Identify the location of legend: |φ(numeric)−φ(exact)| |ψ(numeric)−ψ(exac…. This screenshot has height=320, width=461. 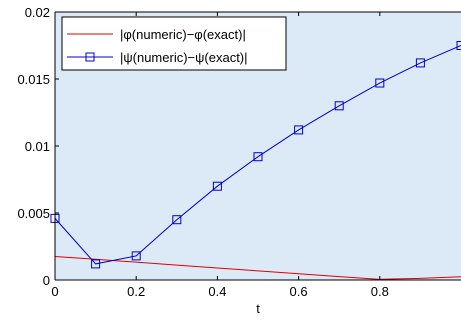
(174, 43).